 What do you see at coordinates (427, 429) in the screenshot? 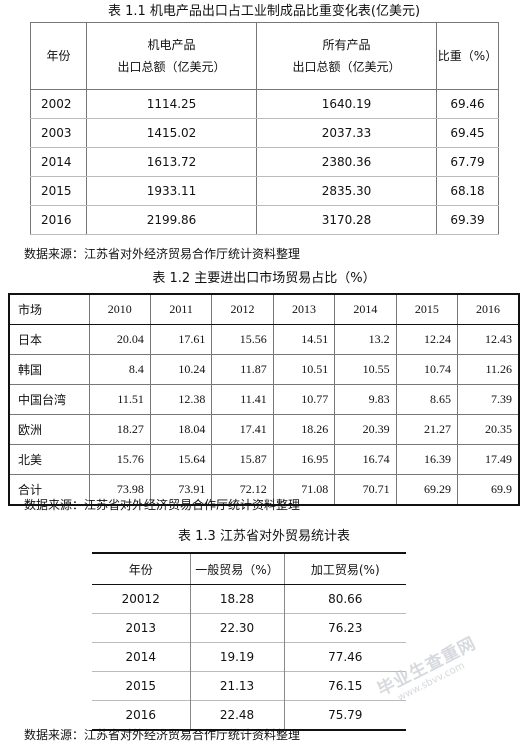
I see `table2-cell: 21.27` at bounding box center [427, 429].